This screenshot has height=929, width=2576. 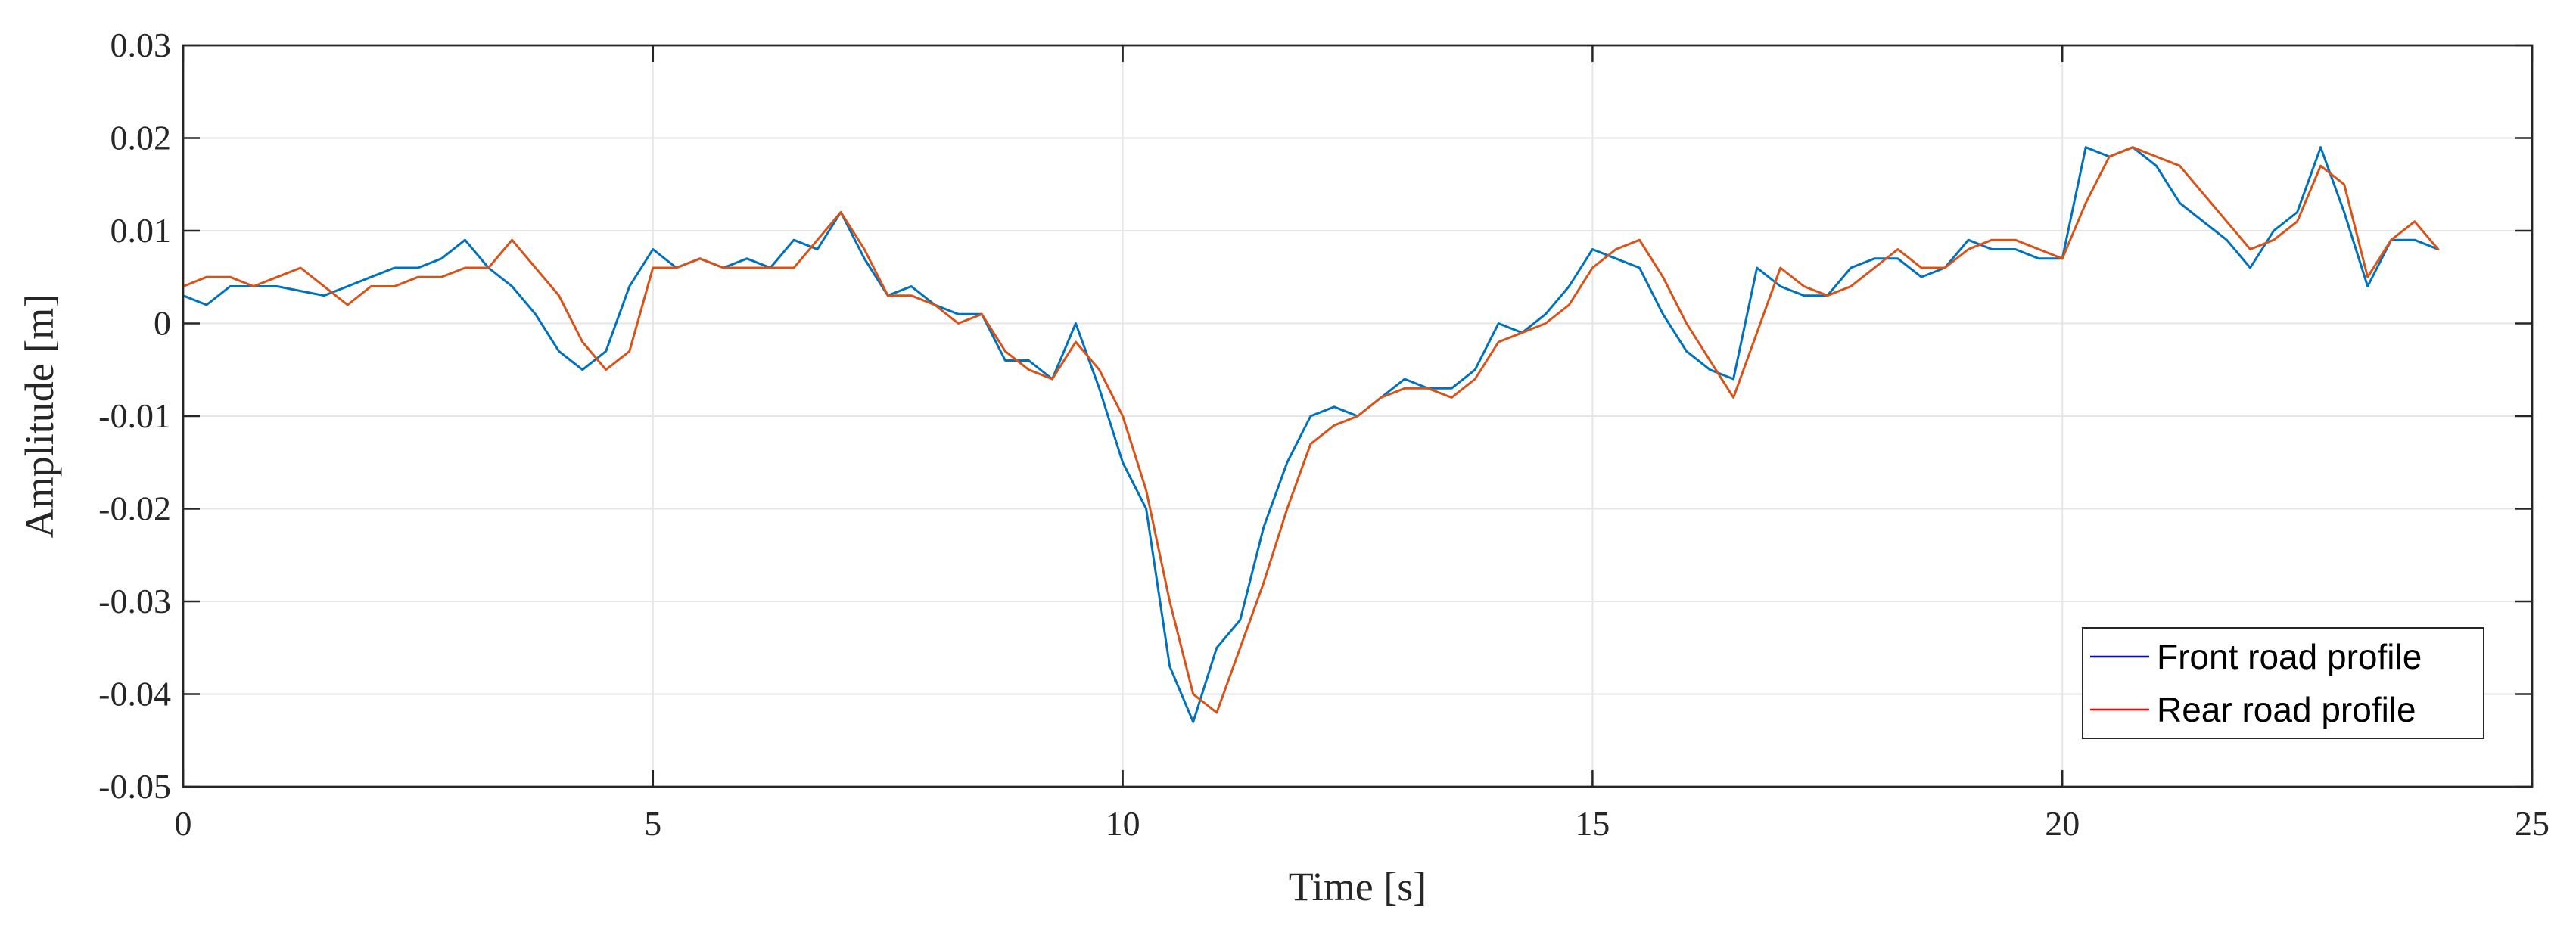 I want to click on y-tick-label: -0.02, so click(x=134, y=508).